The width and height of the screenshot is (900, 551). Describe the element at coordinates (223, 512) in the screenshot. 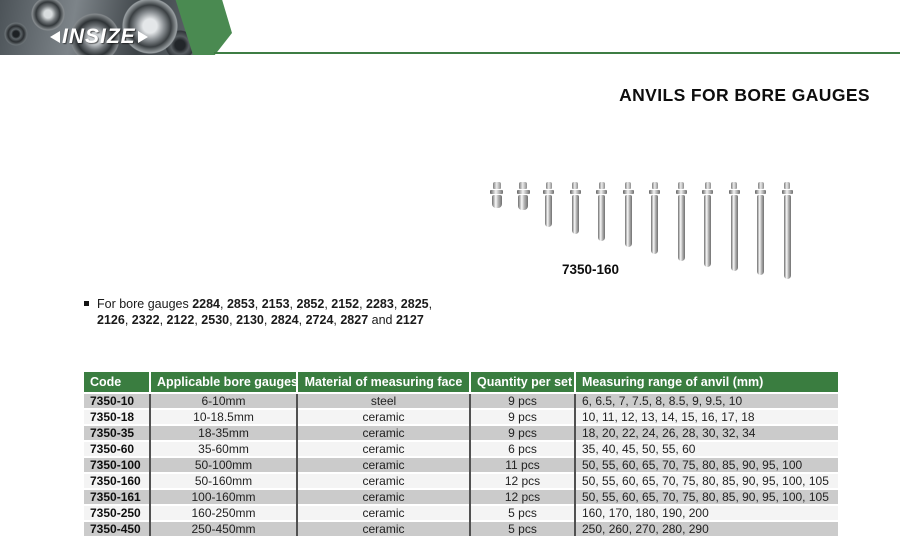

I see `bore-range-cell: 160-250mm` at that location.